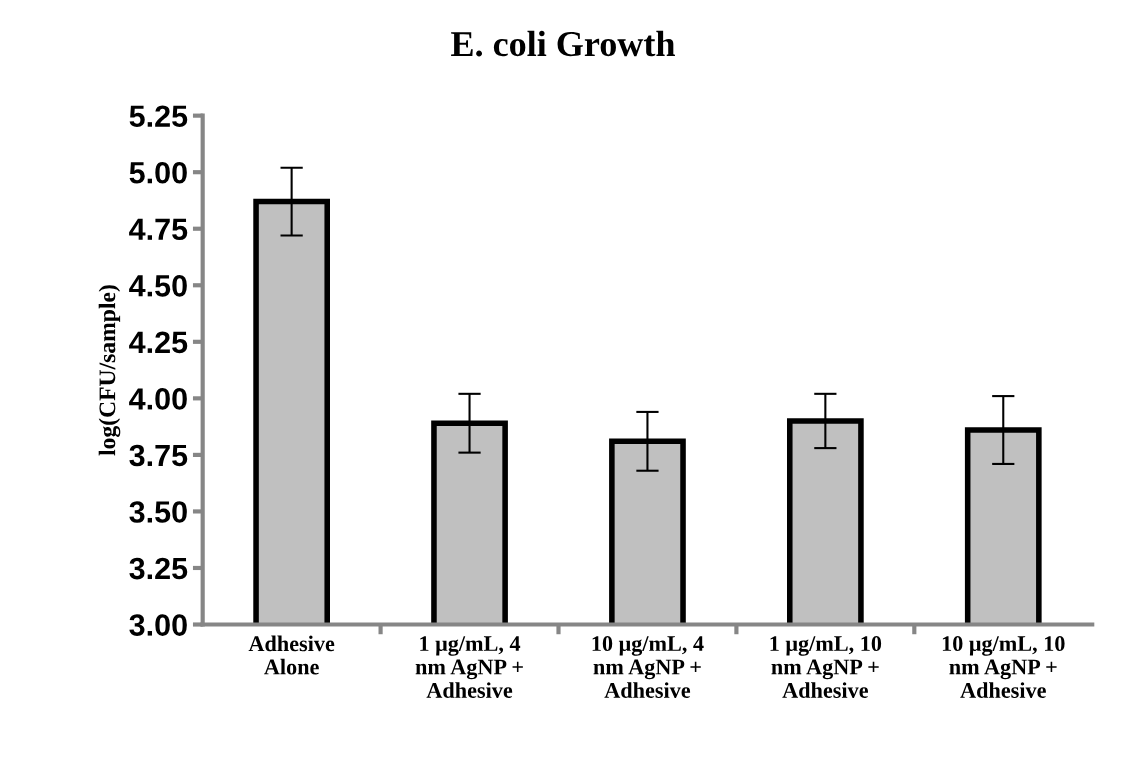 This screenshot has width=1126, height=771. I want to click on x-tick-label: 1 μg/mL, 4 nm AgNP + Adhesive, so click(469, 667).